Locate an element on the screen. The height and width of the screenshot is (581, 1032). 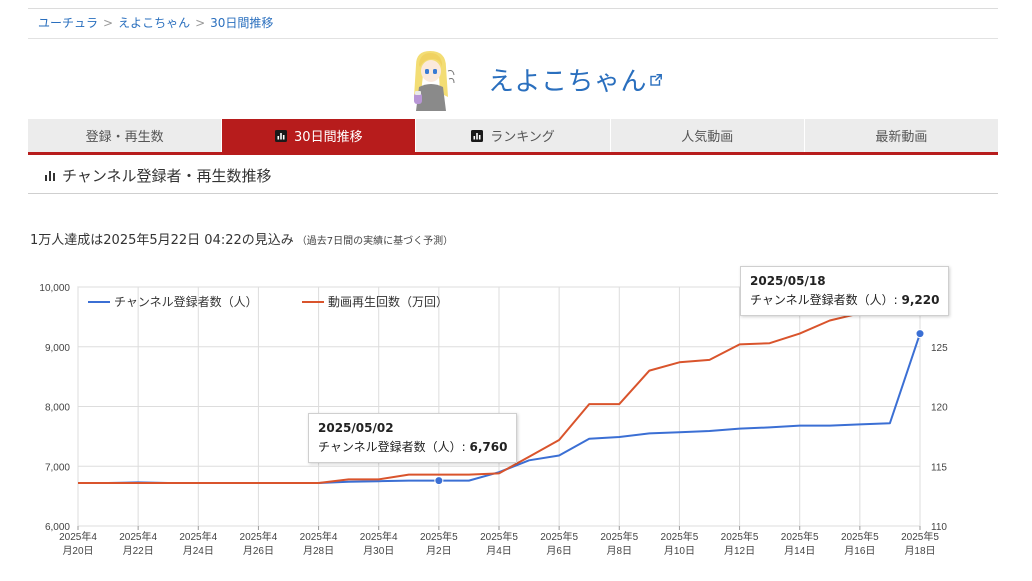
x-tick-label: 月2日 is located at coordinates (439, 551).